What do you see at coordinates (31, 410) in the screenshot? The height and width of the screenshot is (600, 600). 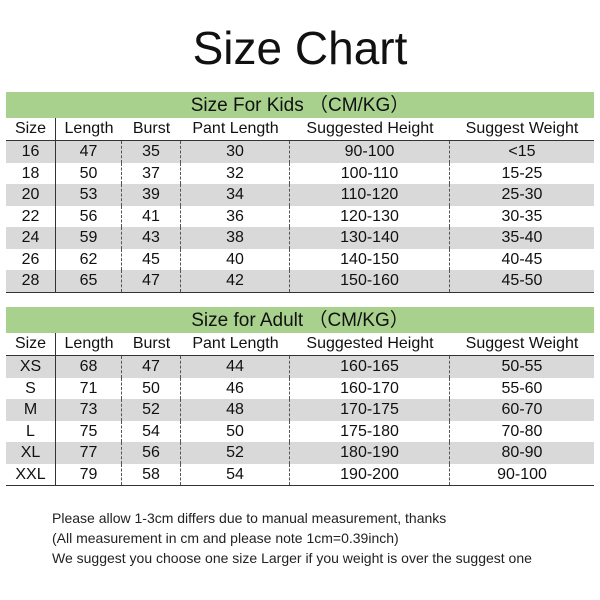 I see `table-cell: M` at bounding box center [31, 410].